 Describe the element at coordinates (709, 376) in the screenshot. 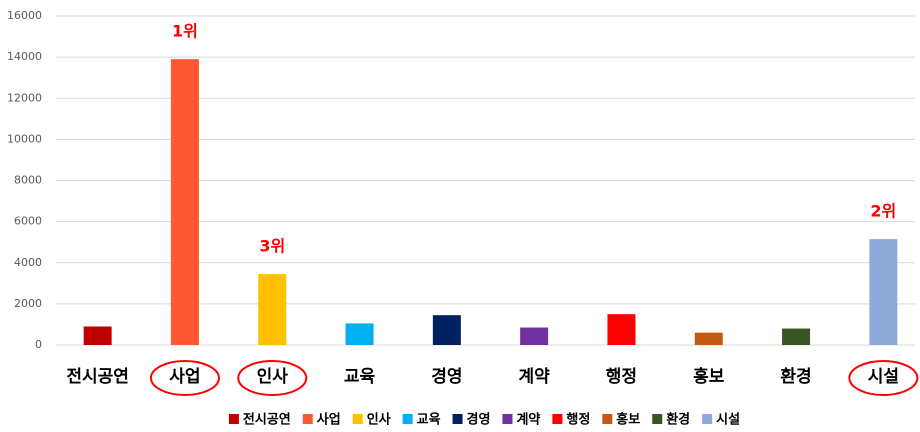

I see `x-tick-label: 홍보` at that location.